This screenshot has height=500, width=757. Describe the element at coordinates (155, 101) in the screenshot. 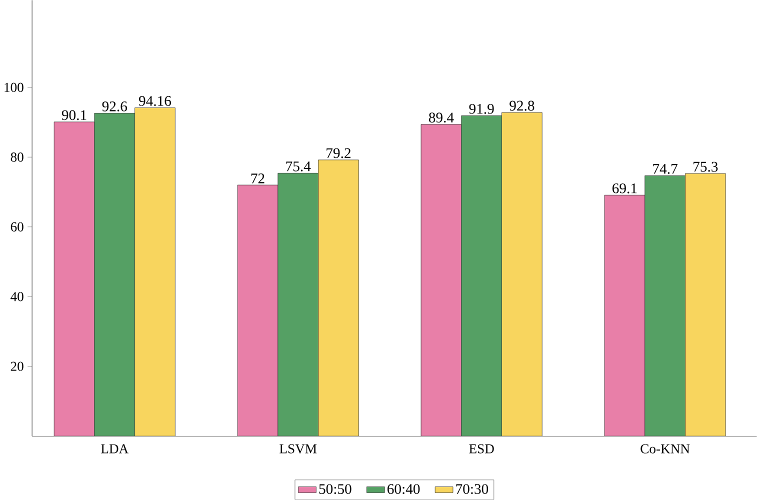

I see `data-label: 94.16` at that location.